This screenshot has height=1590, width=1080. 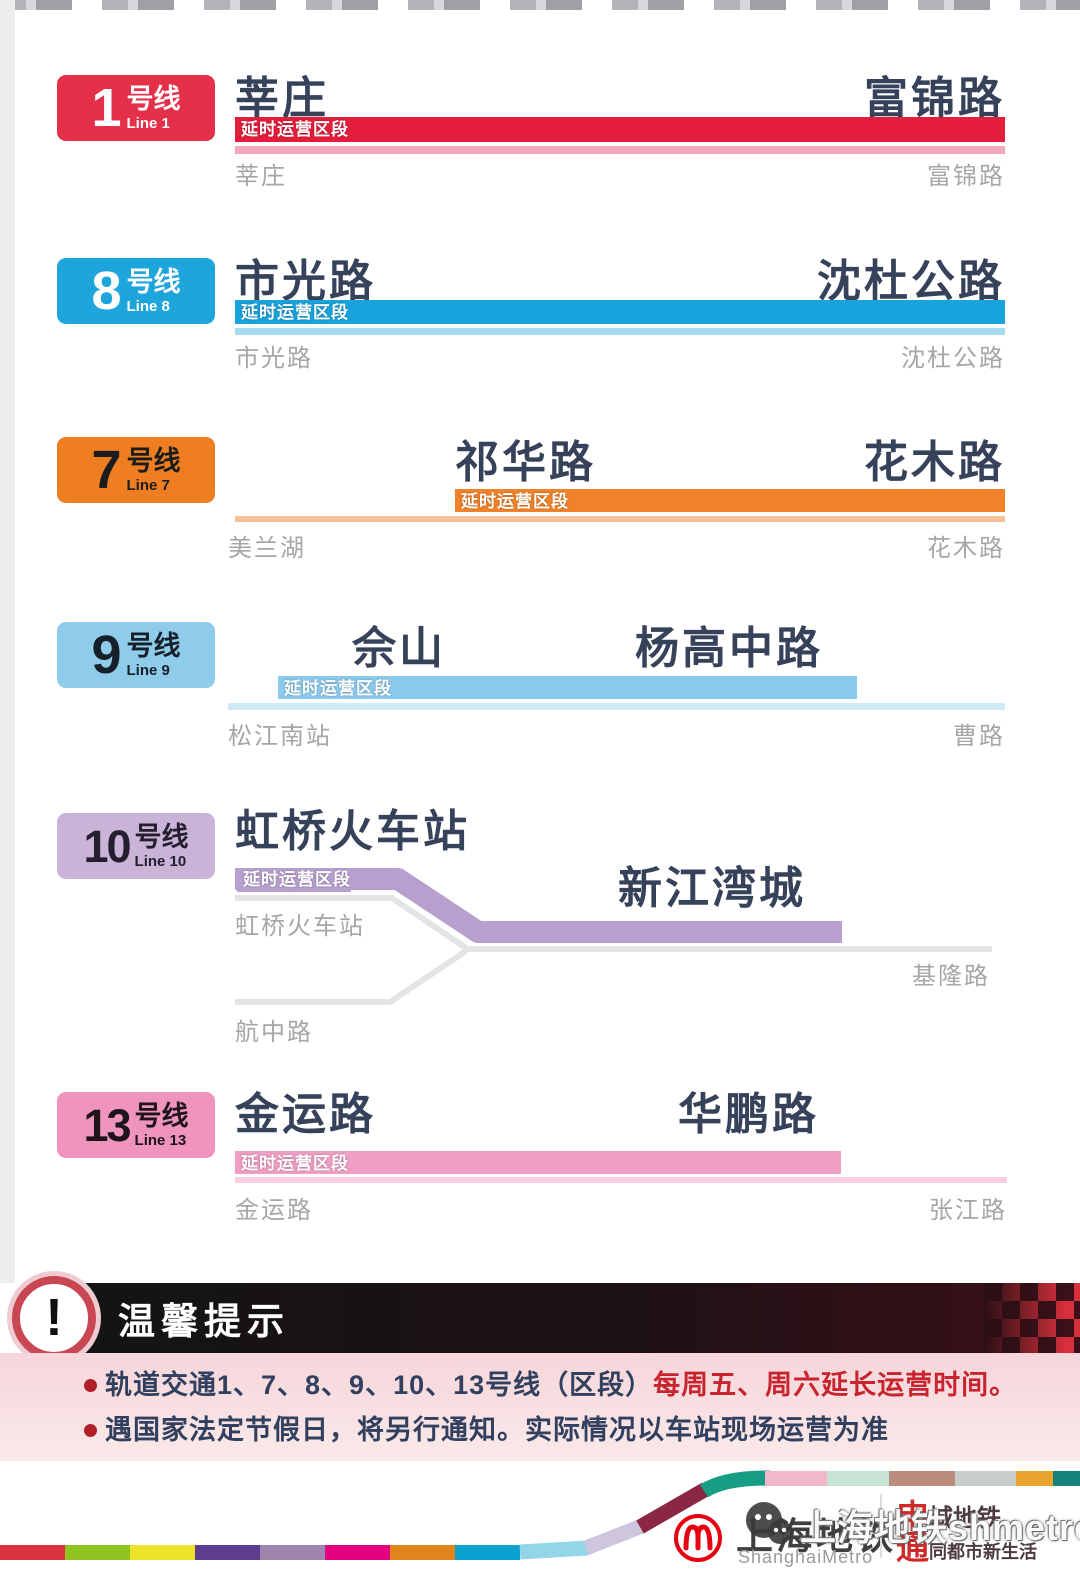 I want to click on line-badge-text: 号线 Line 8, so click(x=153, y=290).